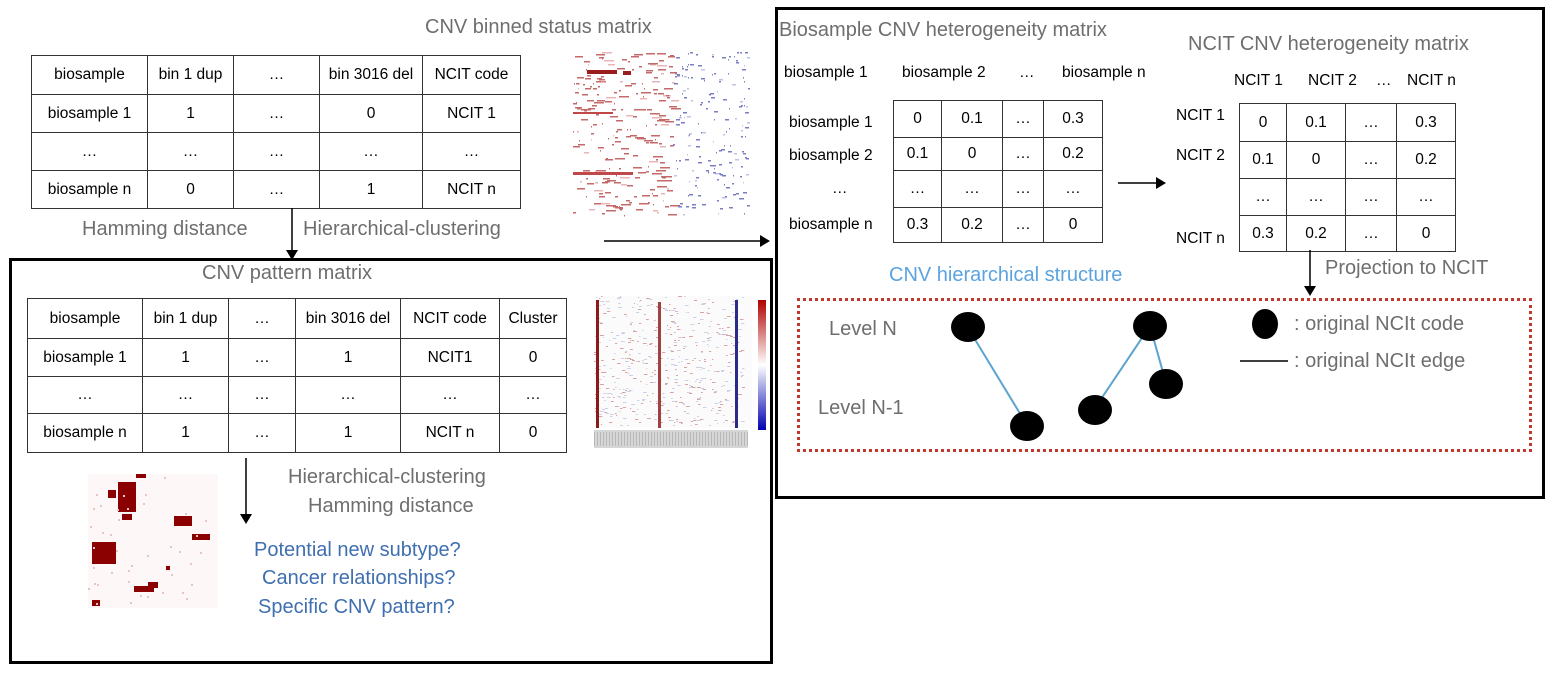 This screenshot has height=674, width=1556. Describe the element at coordinates (1263, 233) in the screenshot. I see `ncit-matrix-cell: 0.3` at that location.